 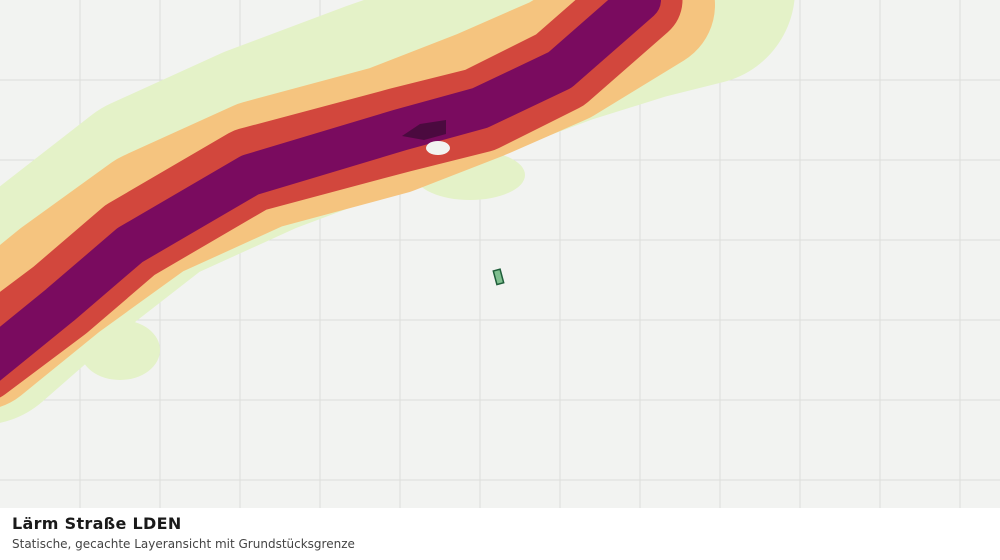 I want to click on noise-band-max, so click(x=424, y=130).